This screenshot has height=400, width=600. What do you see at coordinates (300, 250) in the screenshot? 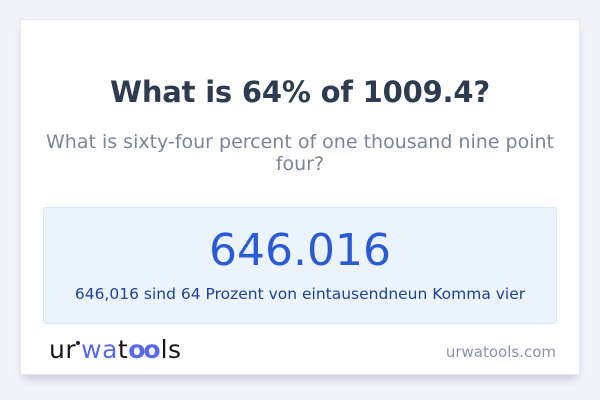
I see `result-value: 646.016` at bounding box center [300, 250].